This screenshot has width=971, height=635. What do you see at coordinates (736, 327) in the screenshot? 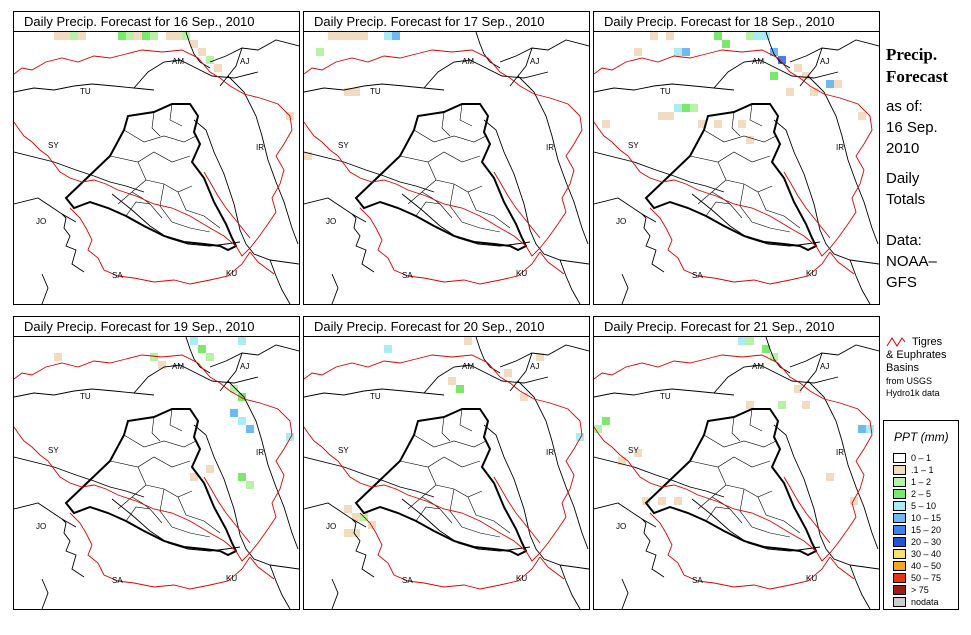
I see `panel-title: Daily Precip. Forecast for 21 Sep., 2010` at bounding box center [736, 327].